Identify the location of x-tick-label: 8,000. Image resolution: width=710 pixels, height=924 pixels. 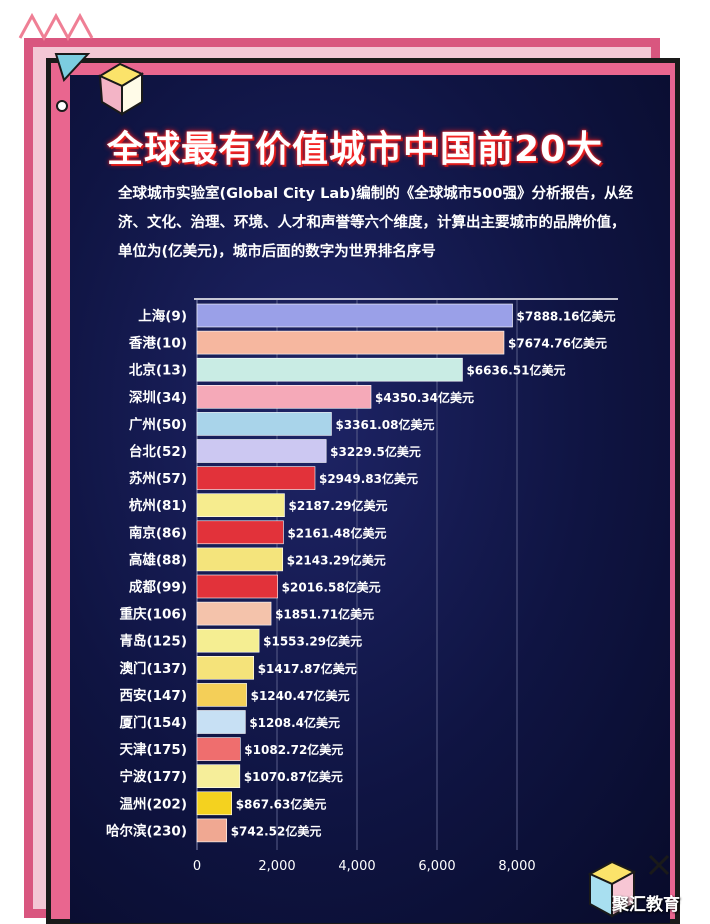
(516, 866).